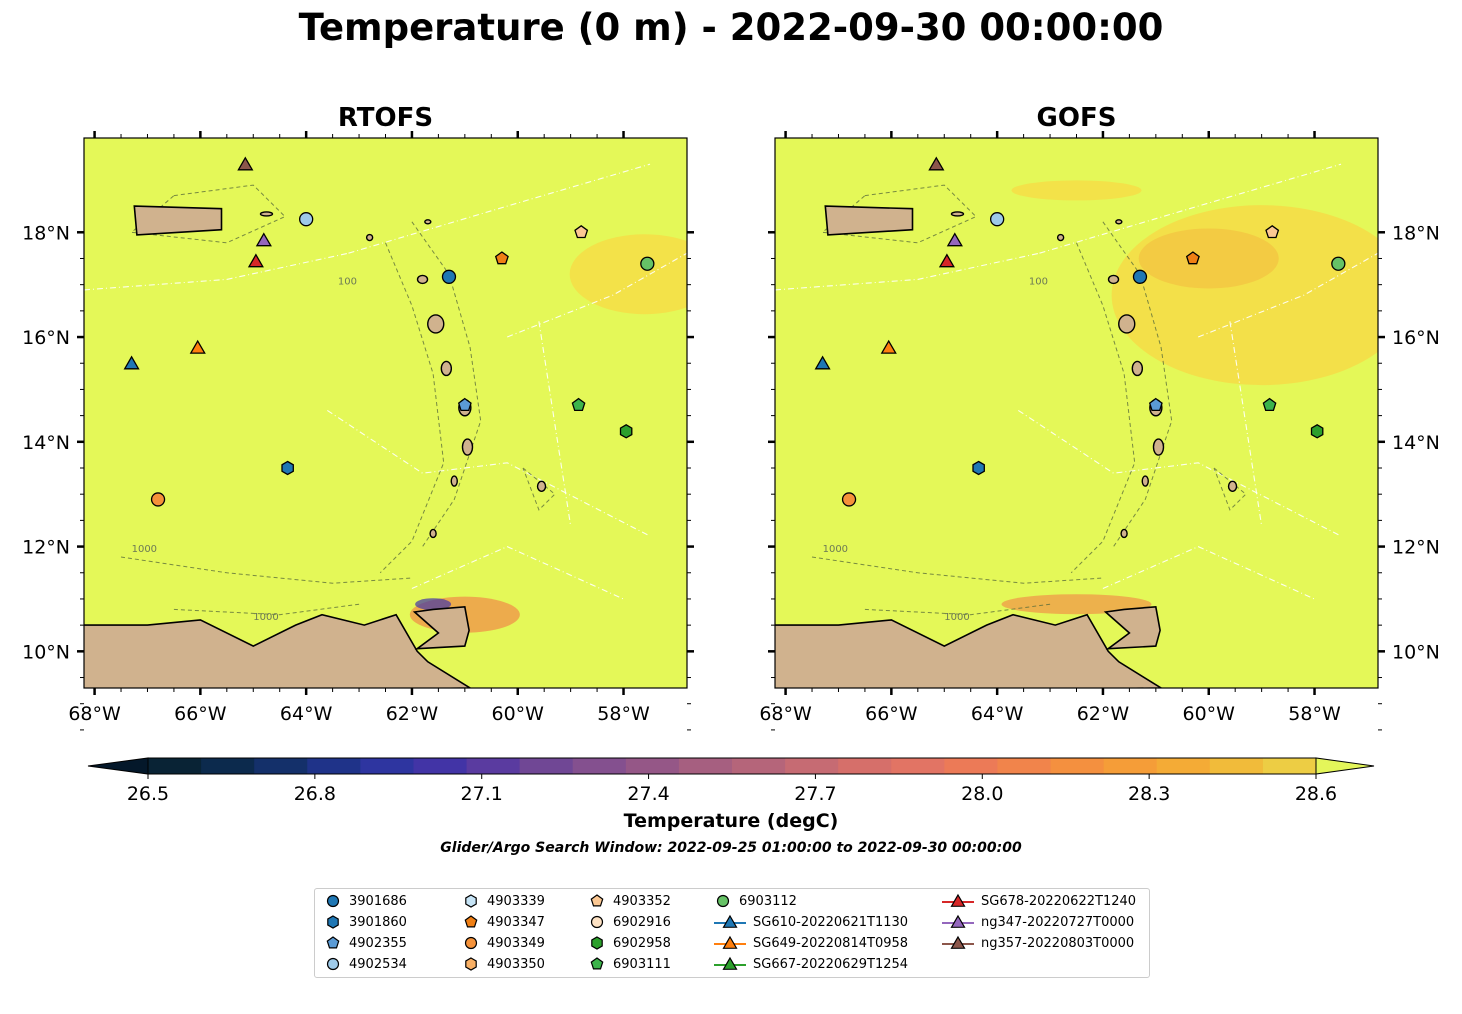 This screenshot has height=1014, width=1462. What do you see at coordinates (1058, 922) in the screenshot?
I see `legend-label: ng347-20220727T0000` at bounding box center [1058, 922].